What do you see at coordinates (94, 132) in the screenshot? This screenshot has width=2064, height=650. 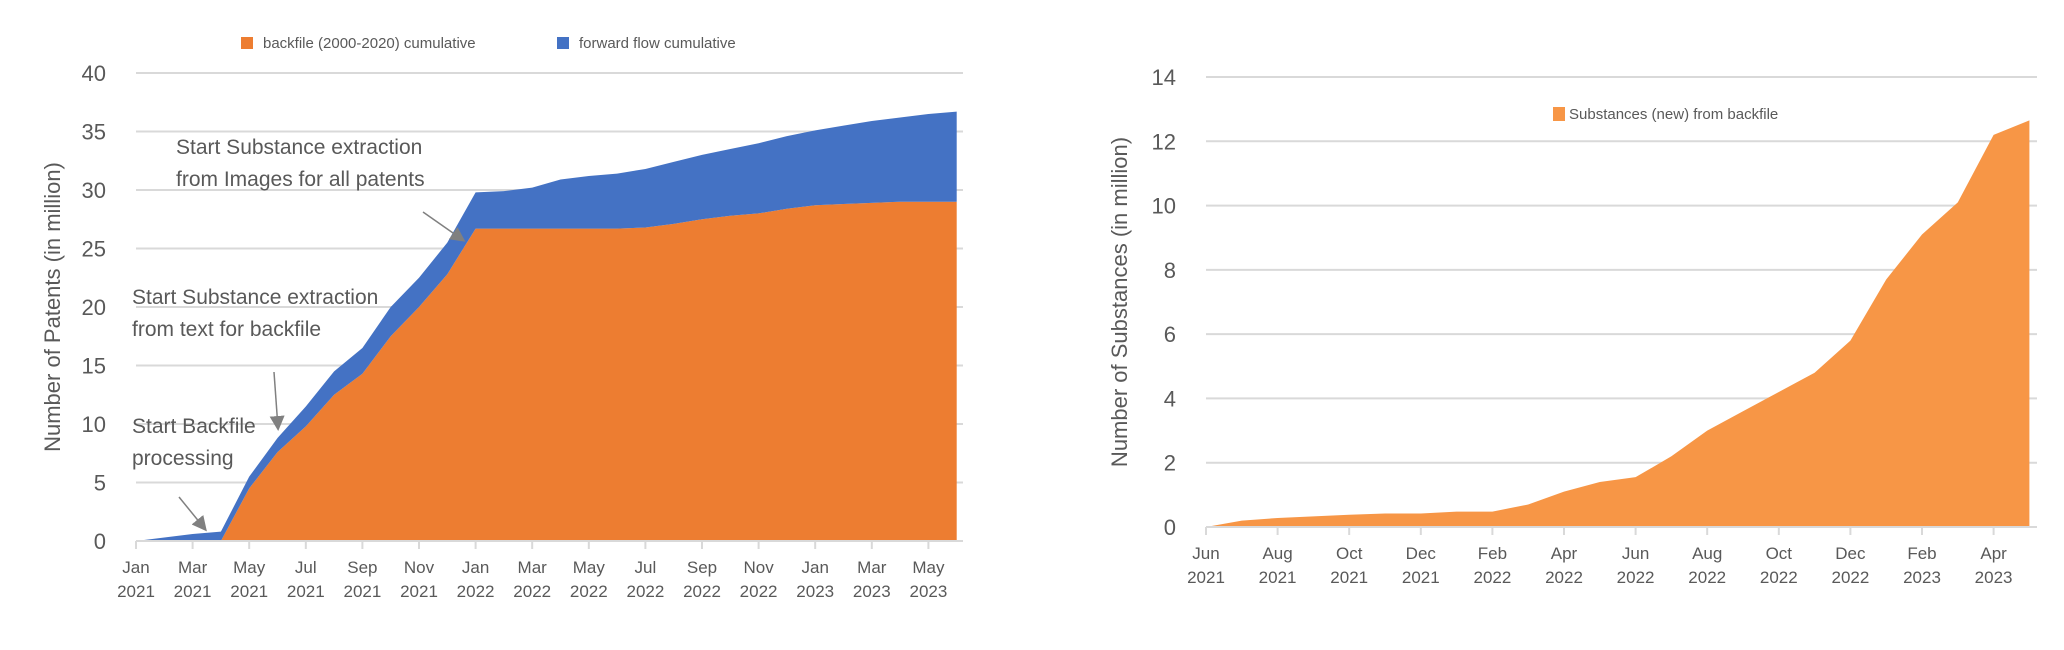 I see `y-tick-label: 35` at bounding box center [94, 132].